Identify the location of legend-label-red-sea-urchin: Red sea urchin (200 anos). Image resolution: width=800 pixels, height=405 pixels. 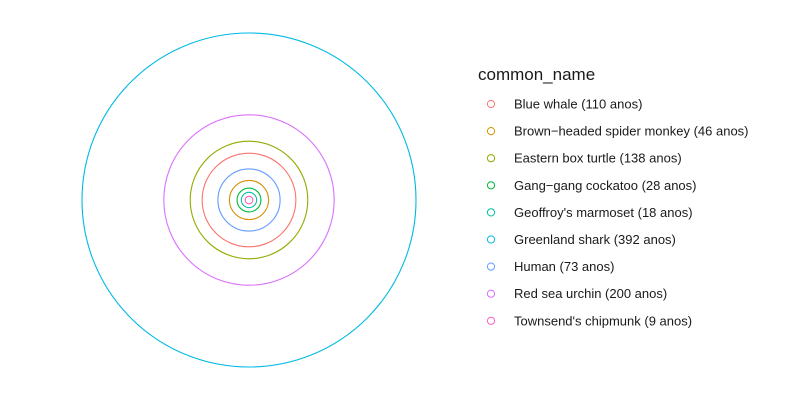
(590, 293).